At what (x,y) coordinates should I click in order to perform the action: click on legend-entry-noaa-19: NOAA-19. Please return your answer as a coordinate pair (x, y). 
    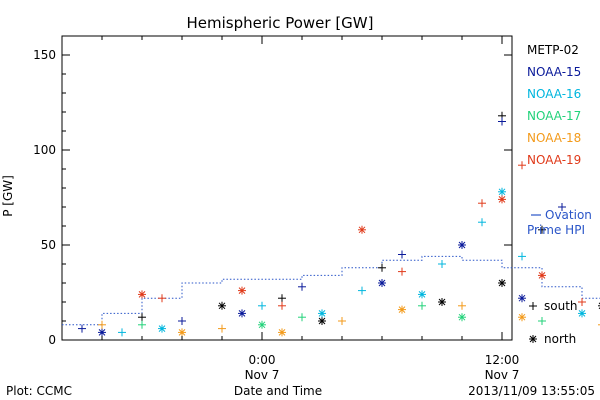
    Looking at the image, I should click on (554, 160).